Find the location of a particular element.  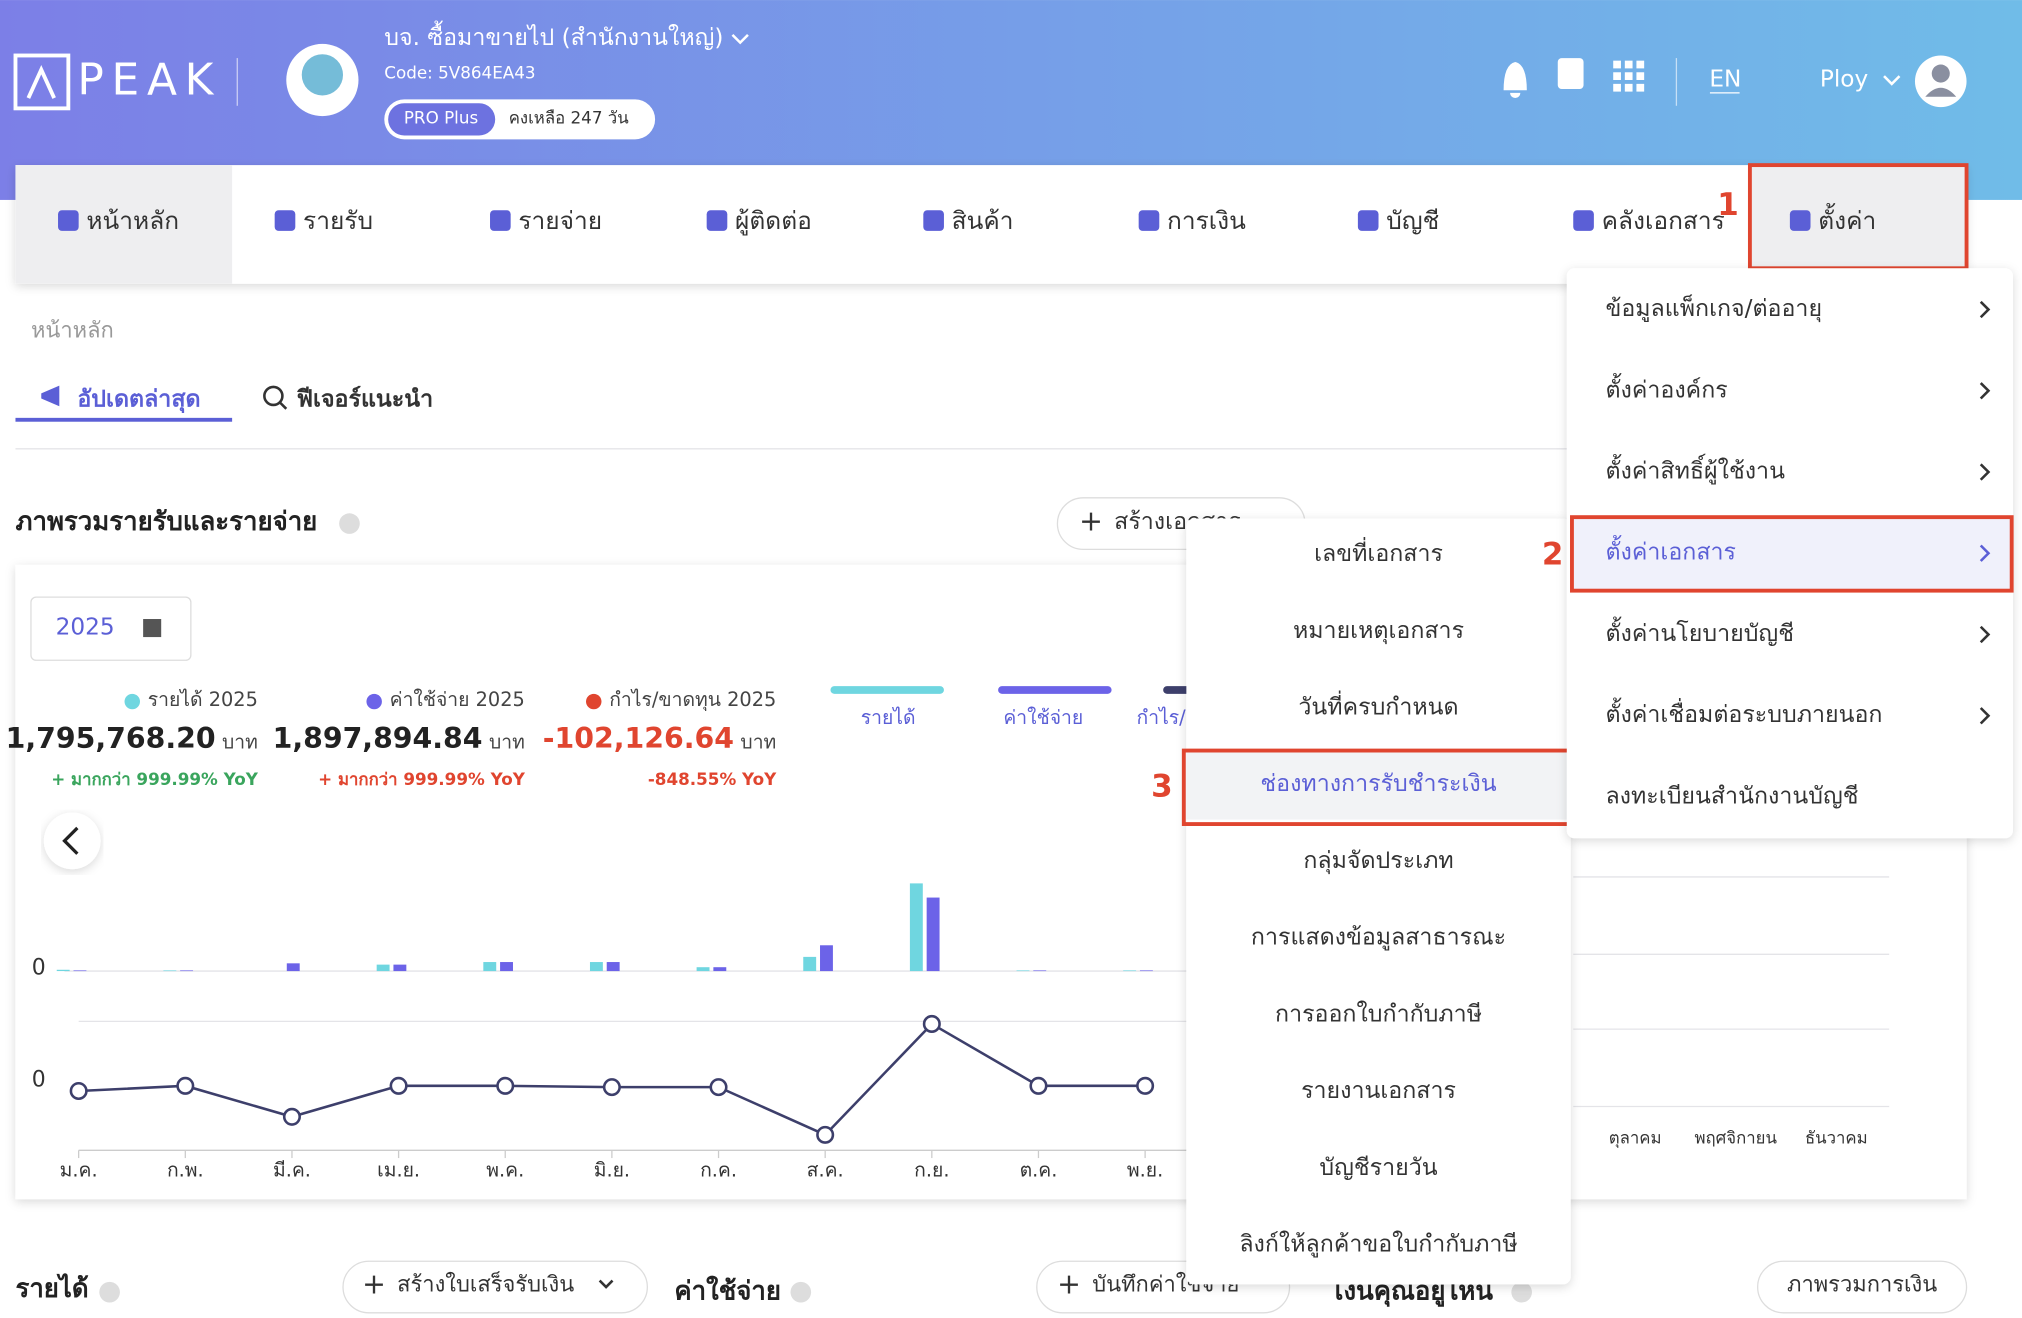

step-number: 3 is located at coordinates (1162, 786).